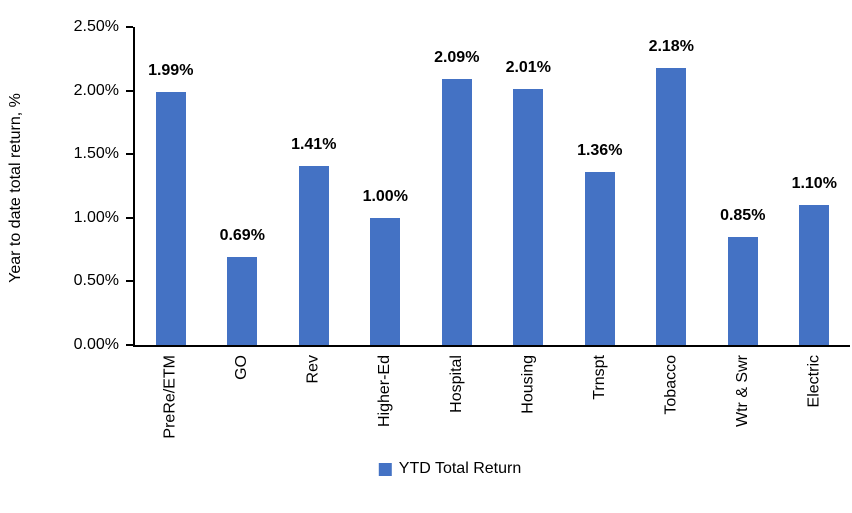  Describe the element at coordinates (170, 218) in the screenshot. I see `bar-prere-etm` at that location.